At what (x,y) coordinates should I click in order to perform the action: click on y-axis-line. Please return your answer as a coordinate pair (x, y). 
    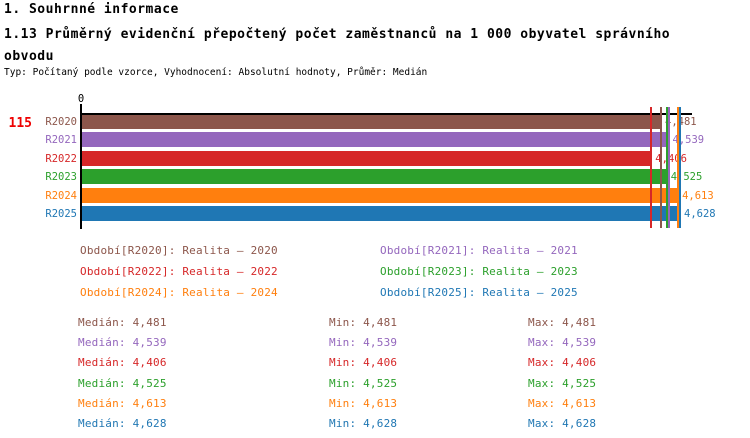
    Looking at the image, I should click on (81, 166).